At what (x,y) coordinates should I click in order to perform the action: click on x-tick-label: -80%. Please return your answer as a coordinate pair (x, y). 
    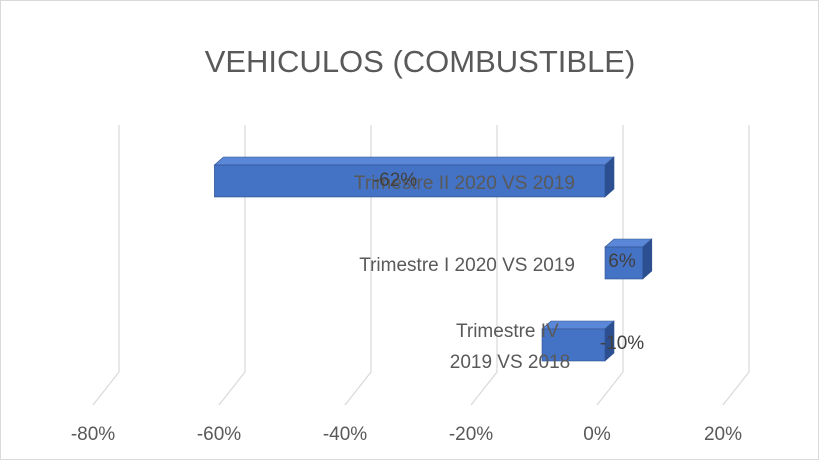
    Looking at the image, I should click on (93, 434).